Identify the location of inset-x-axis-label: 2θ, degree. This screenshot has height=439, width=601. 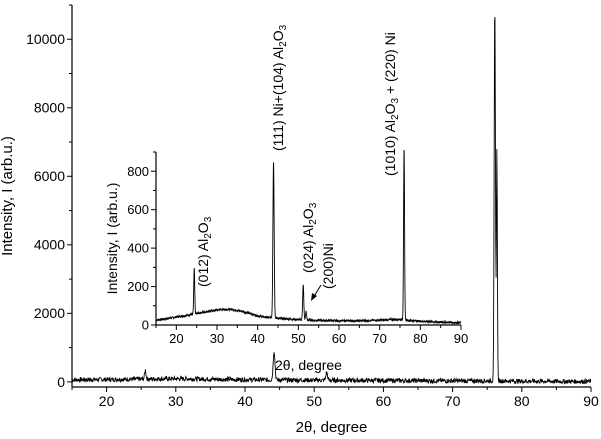
(308, 365).